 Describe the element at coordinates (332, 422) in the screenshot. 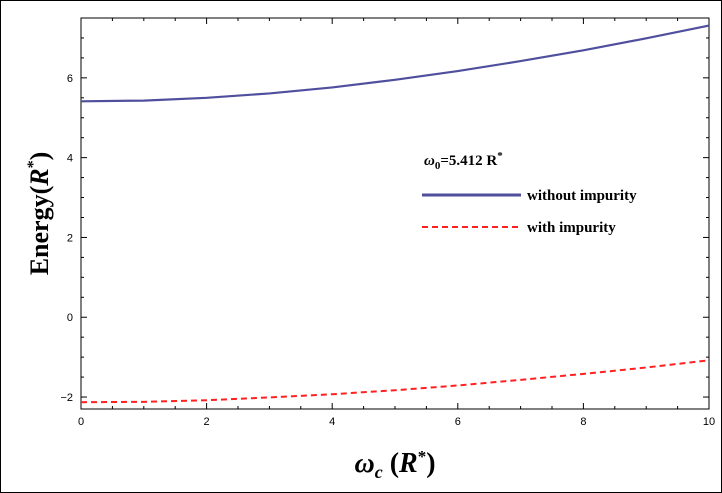

I see `x-tick-label: 4` at that location.